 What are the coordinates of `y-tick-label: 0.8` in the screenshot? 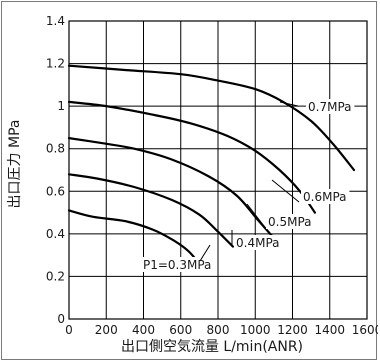 It's located at (55, 149).